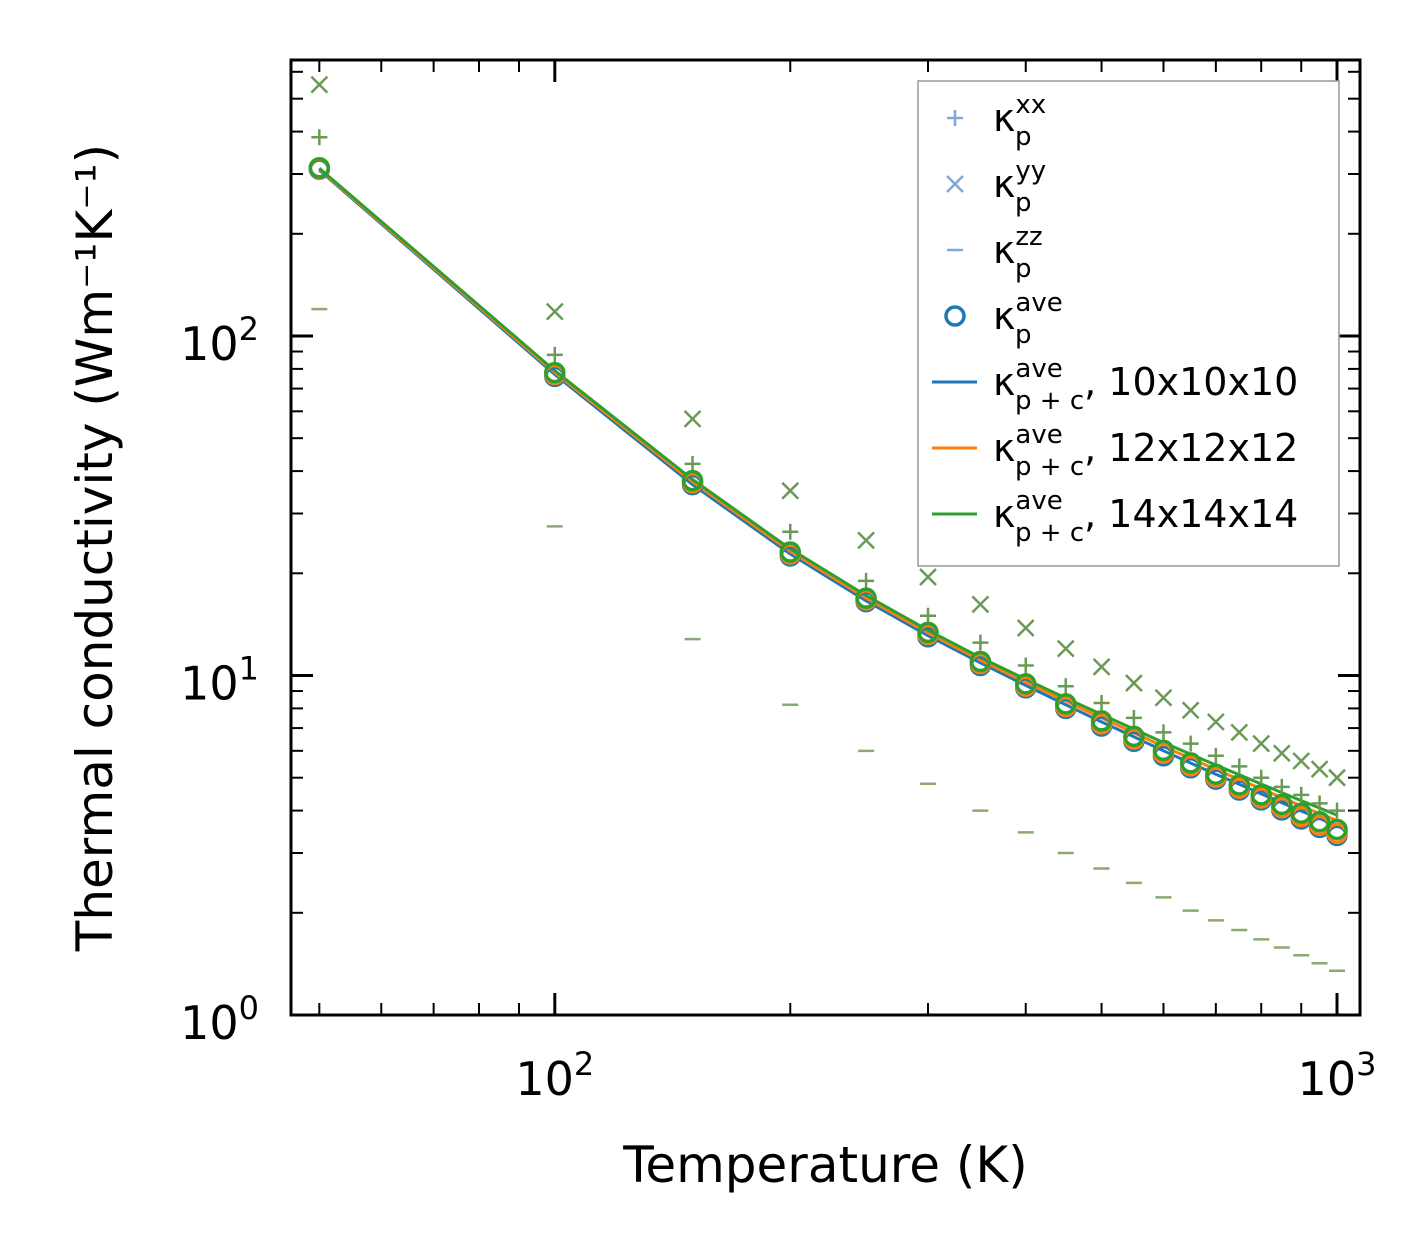 This screenshot has height=1254, width=1421. I want to click on legend-label: κave p + c, 10x10x10, so click(1145, 385).